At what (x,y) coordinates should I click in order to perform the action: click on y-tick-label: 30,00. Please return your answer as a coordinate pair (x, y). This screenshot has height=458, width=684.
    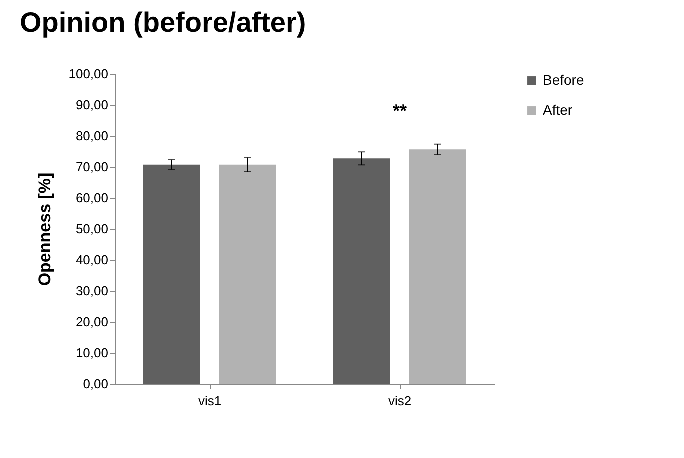
    Looking at the image, I should click on (92, 291).